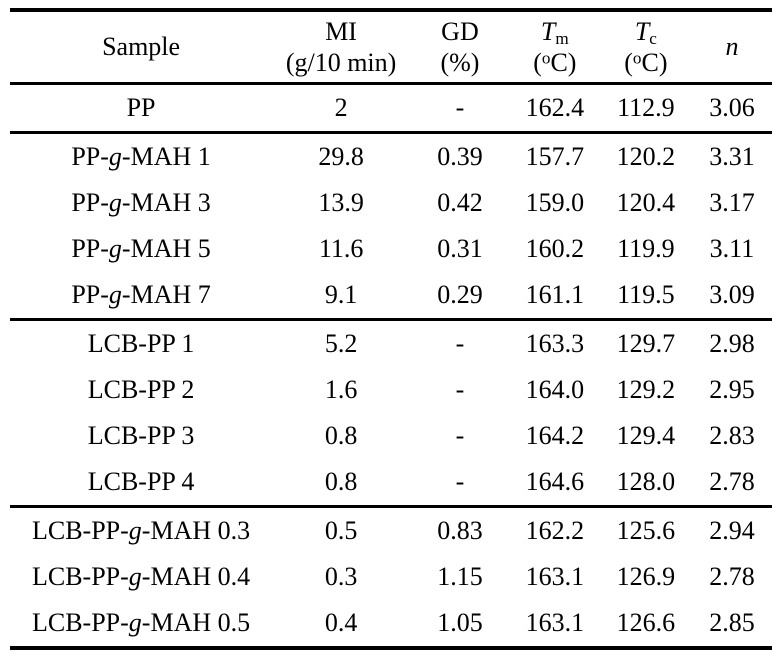  Describe the element at coordinates (548, 31) in the screenshot. I see `tm-letter: T` at that location.